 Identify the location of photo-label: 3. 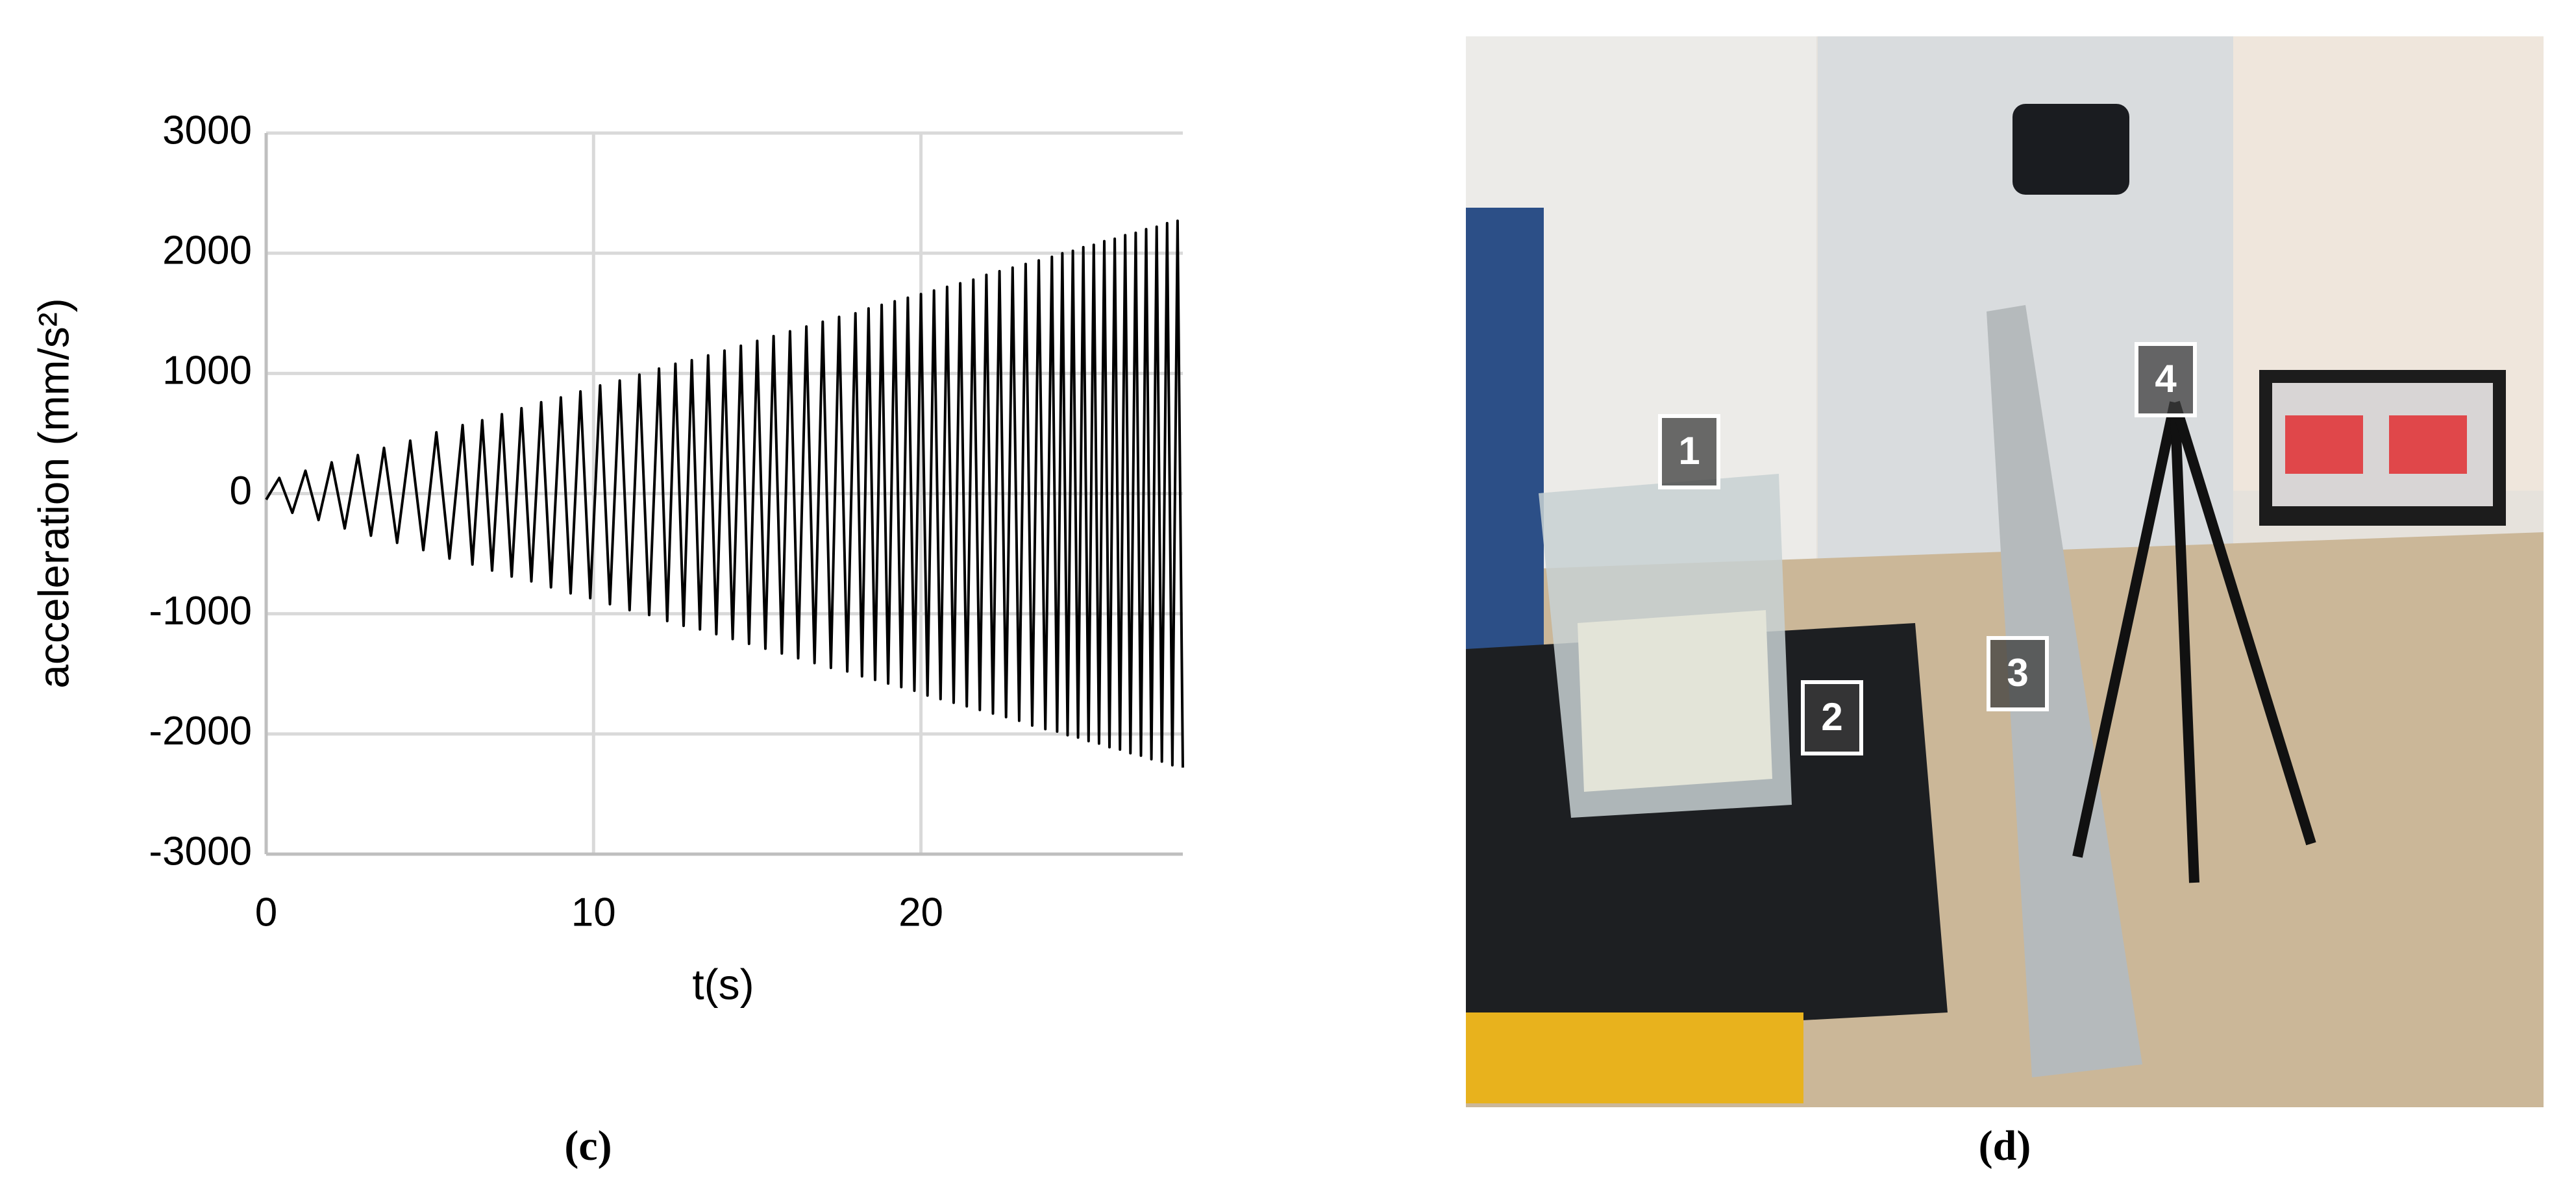
(2017, 672).